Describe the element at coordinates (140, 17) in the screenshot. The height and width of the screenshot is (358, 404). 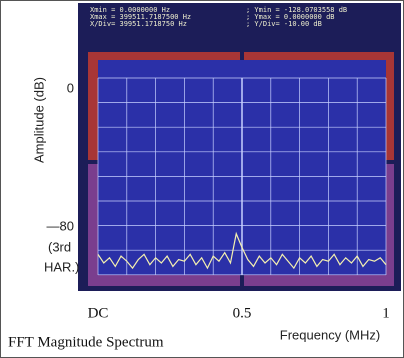
I see `screen-text: Xmax = 399511.7187500 Hz` at that location.